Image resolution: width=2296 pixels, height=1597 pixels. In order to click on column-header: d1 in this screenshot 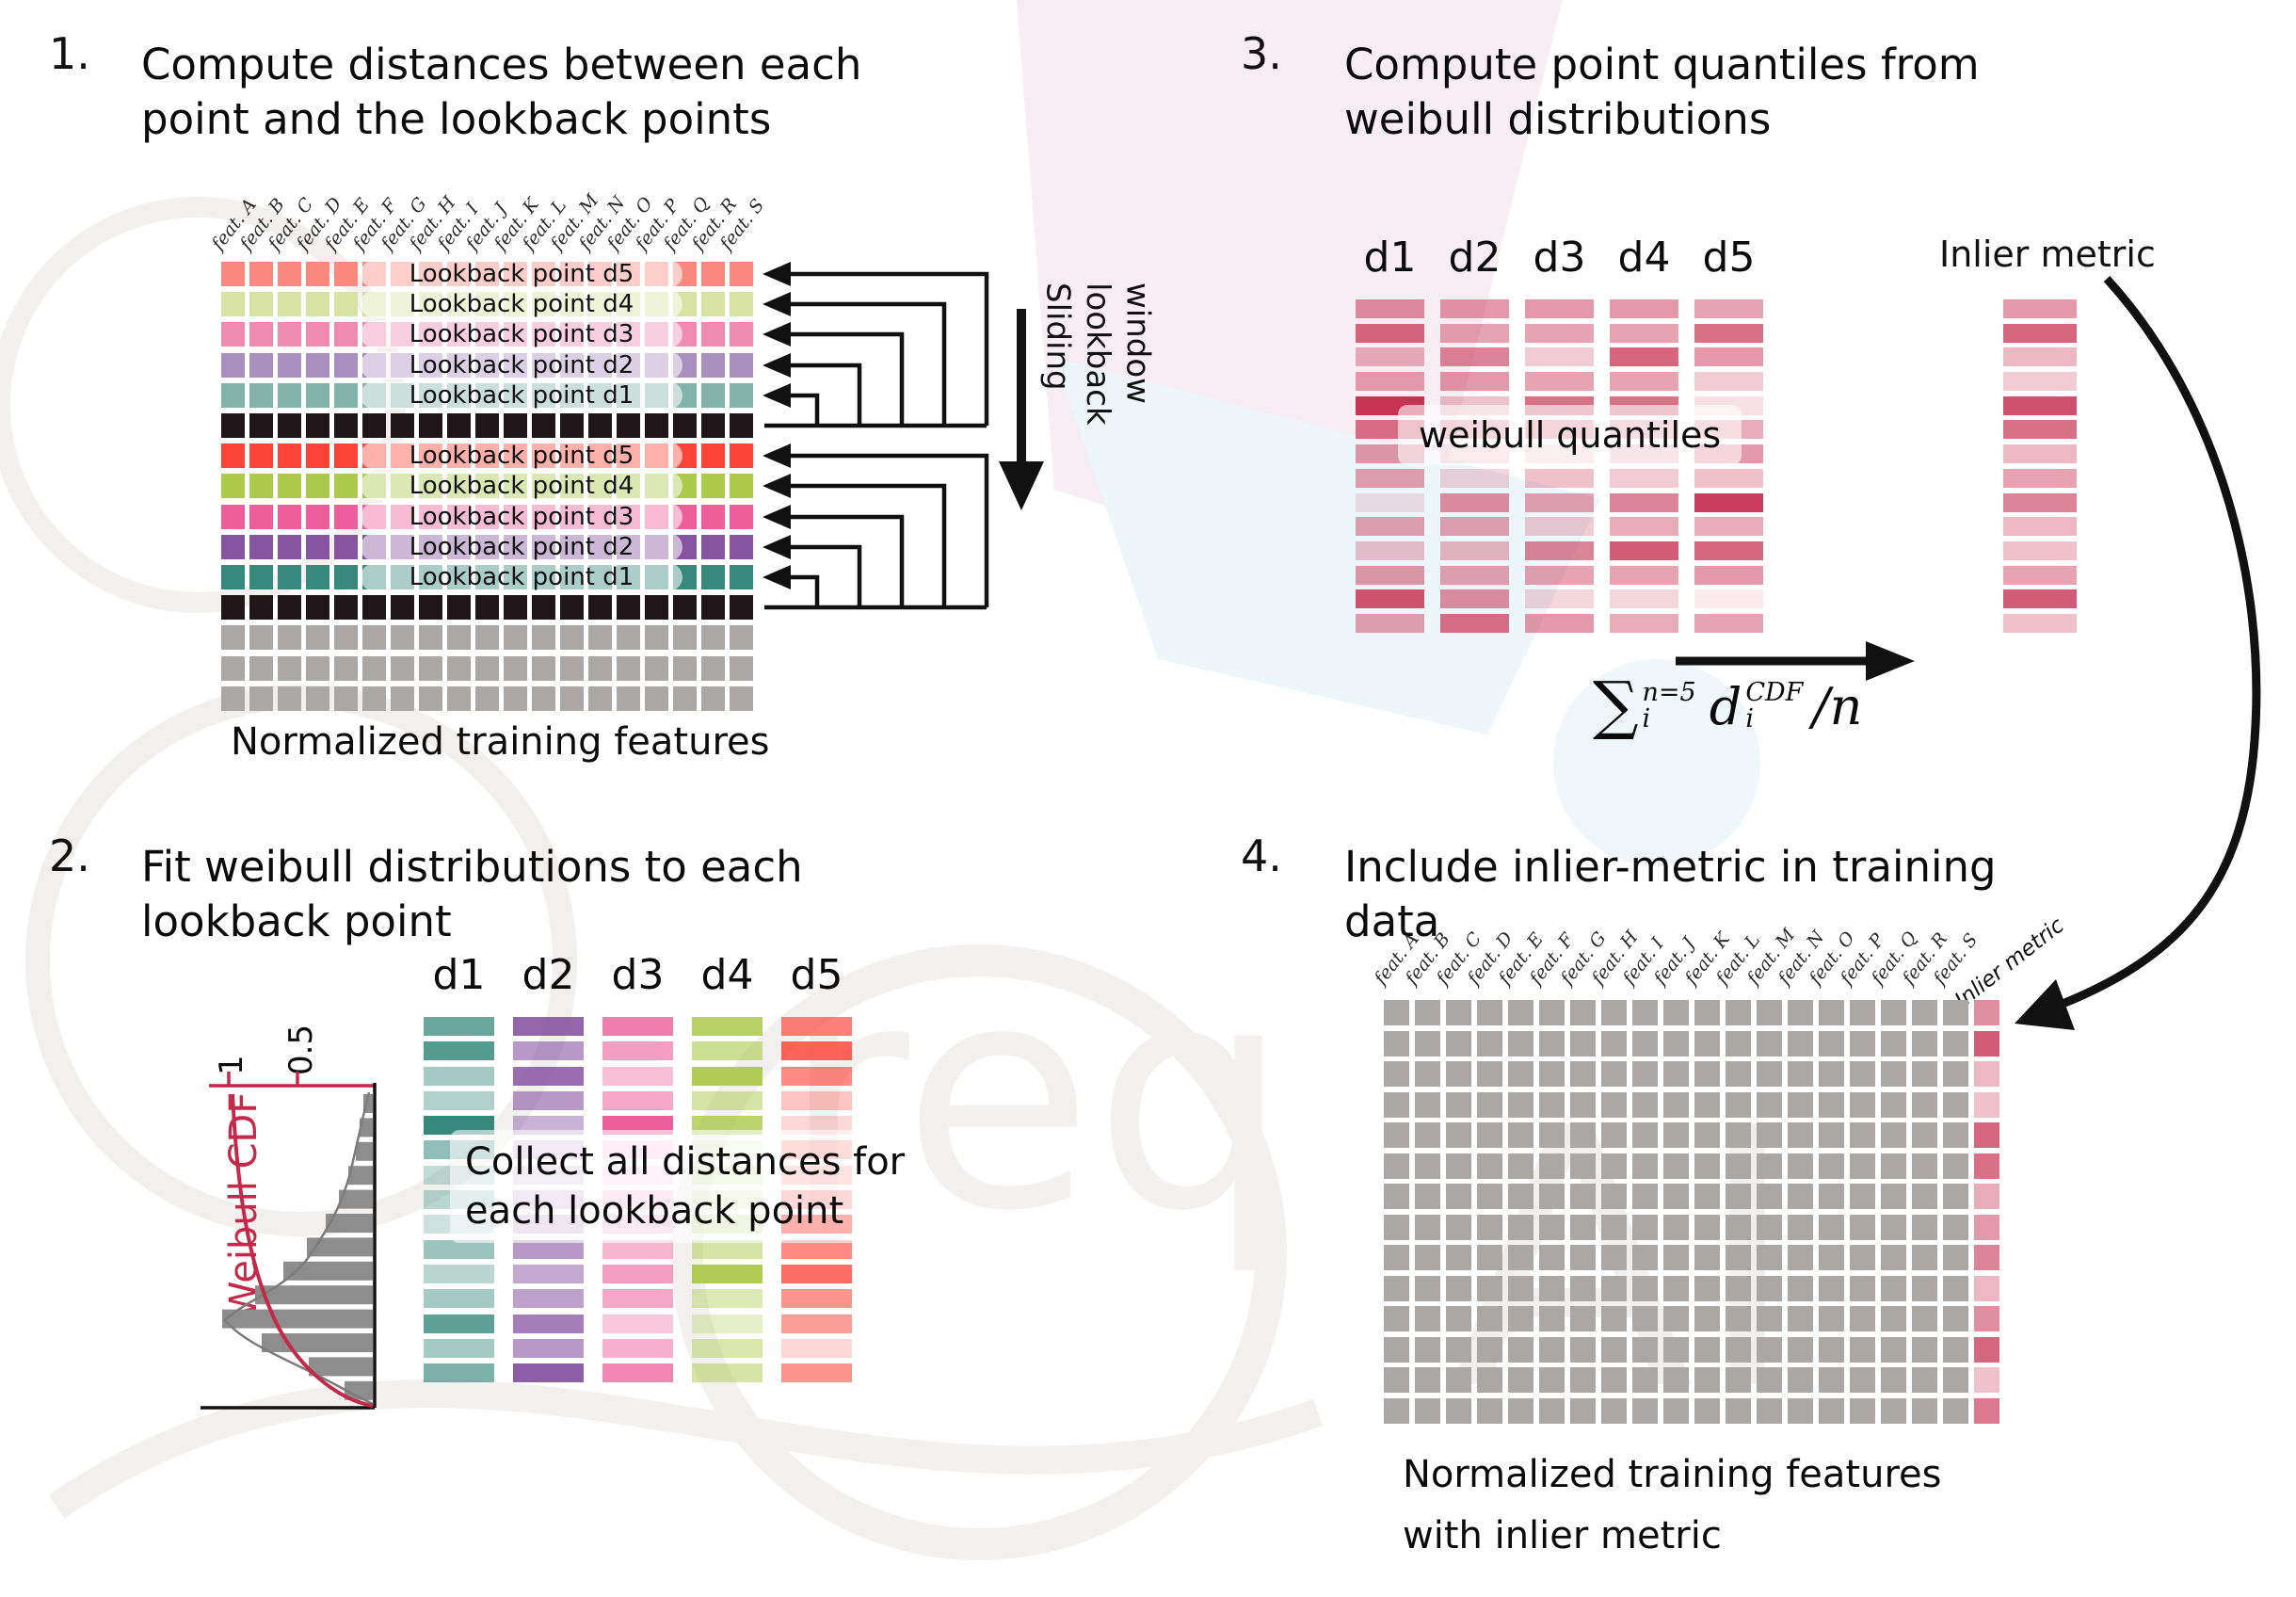, I will do `click(1390, 258)`.